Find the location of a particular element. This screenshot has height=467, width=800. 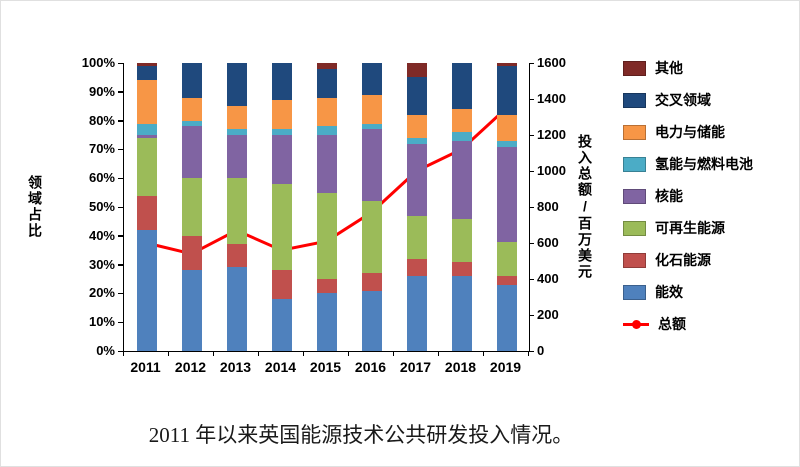

left-axis-tick-label: 70% is located at coordinates (101, 149).